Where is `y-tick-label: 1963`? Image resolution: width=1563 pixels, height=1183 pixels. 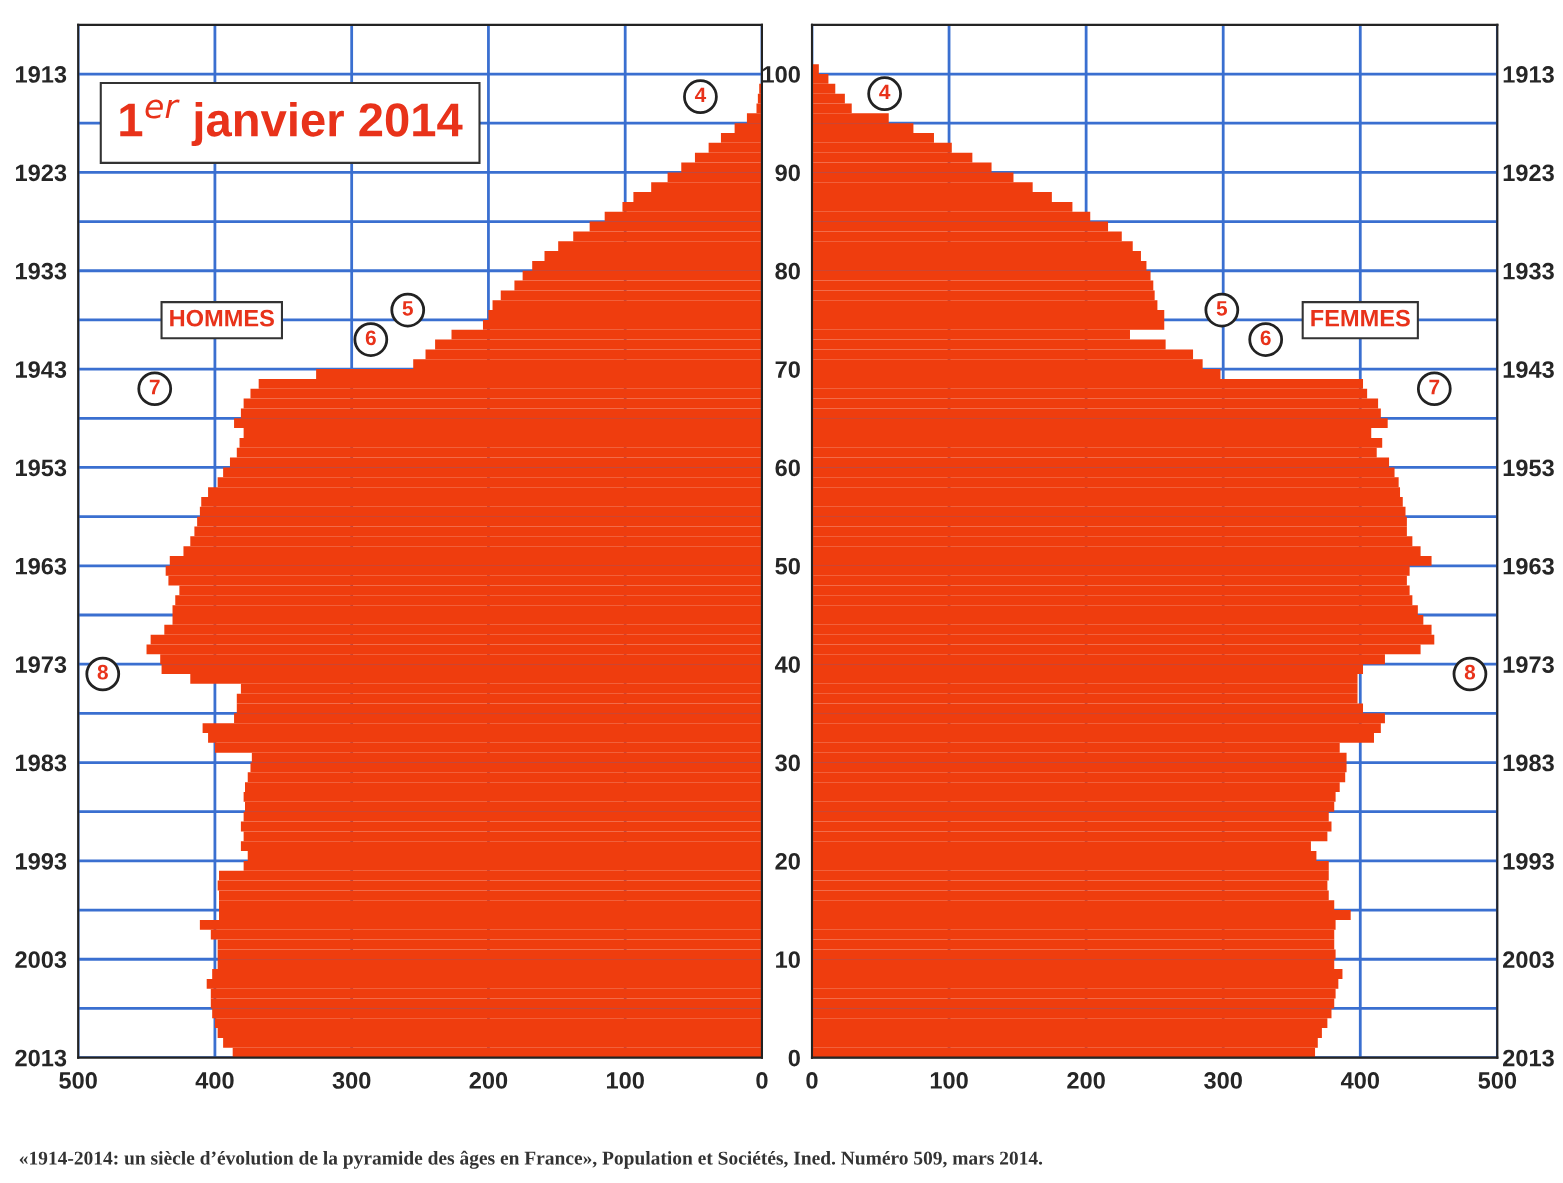 y-tick-label: 1963 is located at coordinates (41, 566).